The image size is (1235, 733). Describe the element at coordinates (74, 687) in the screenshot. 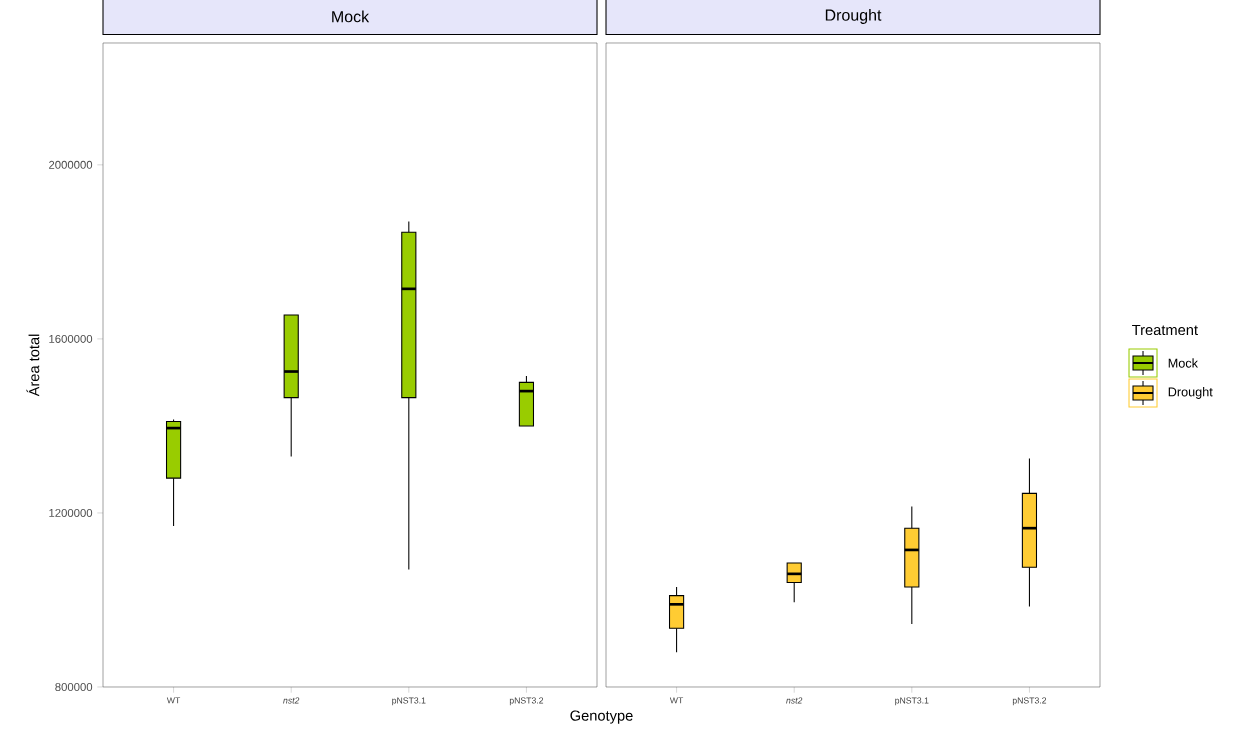

I see `y-tick-label: 800000` at that location.